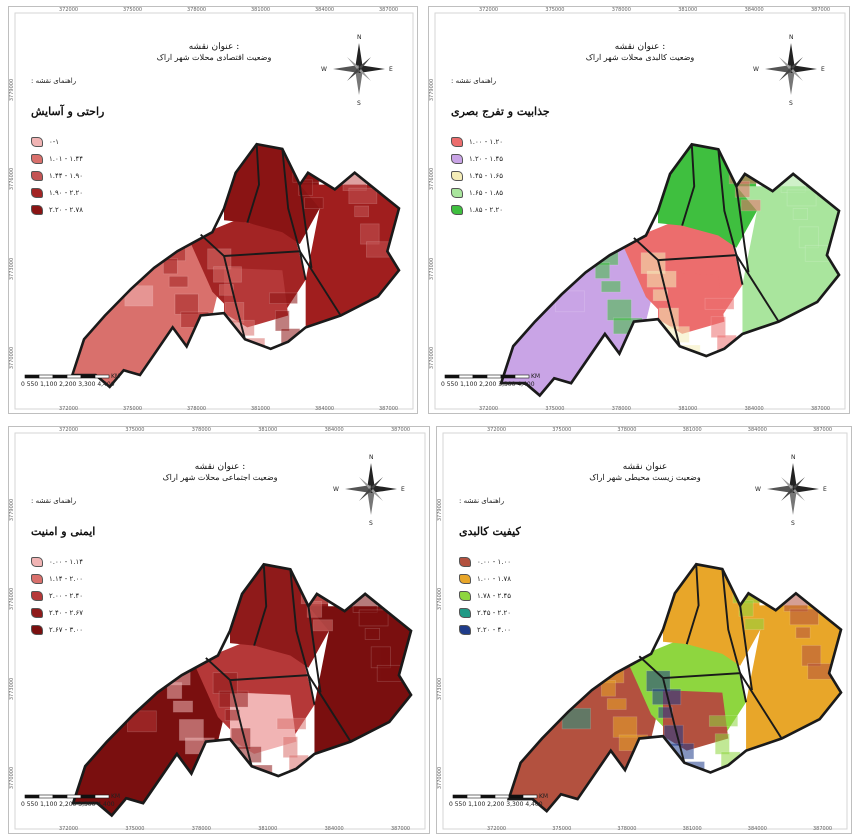  Describe the element at coordinates (645, 467) in the screenshot. I see `map-title-label: عنوان نقشه` at that location.